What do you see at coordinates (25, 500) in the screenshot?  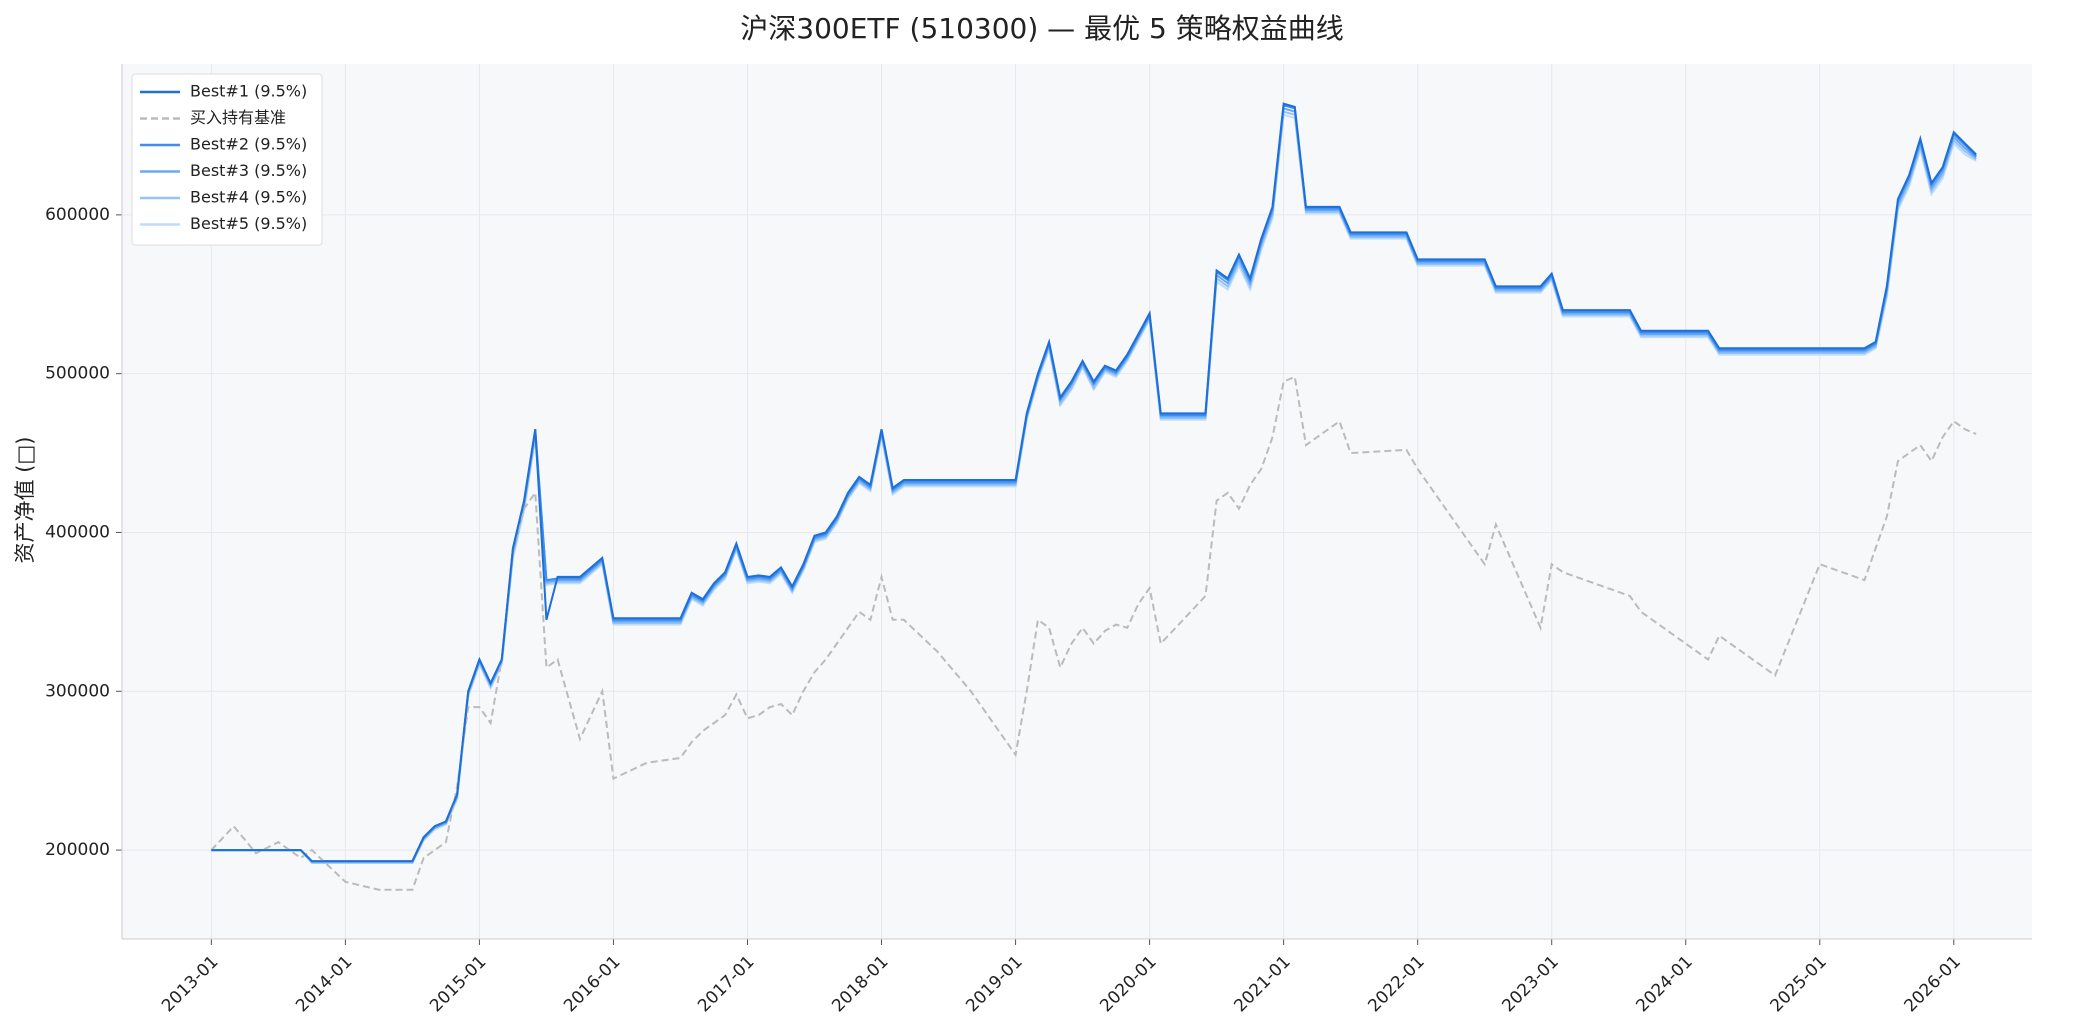 I see `y-axis-label: 资产净值 (□)` at bounding box center [25, 500].